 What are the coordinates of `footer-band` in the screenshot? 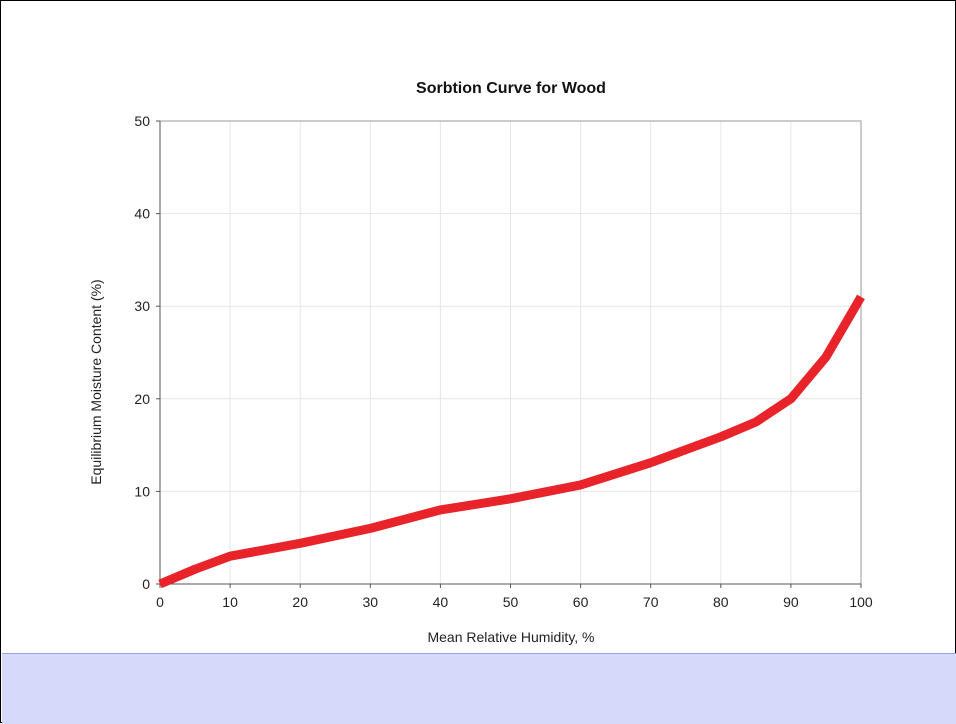 It's located at (479, 688).